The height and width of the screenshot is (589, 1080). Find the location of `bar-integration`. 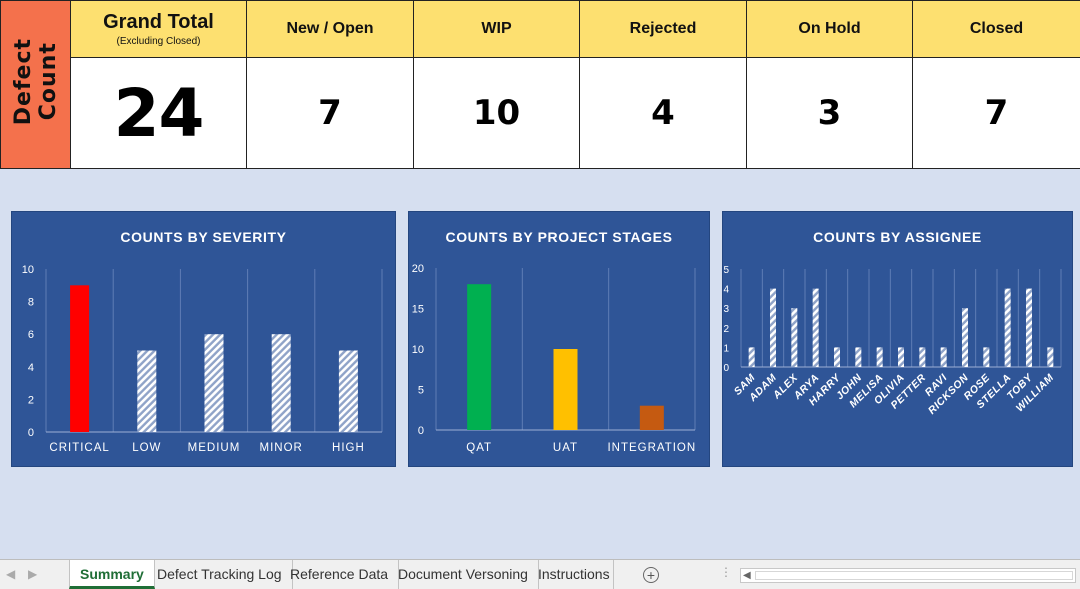

bar-integration is located at coordinates (651, 417).